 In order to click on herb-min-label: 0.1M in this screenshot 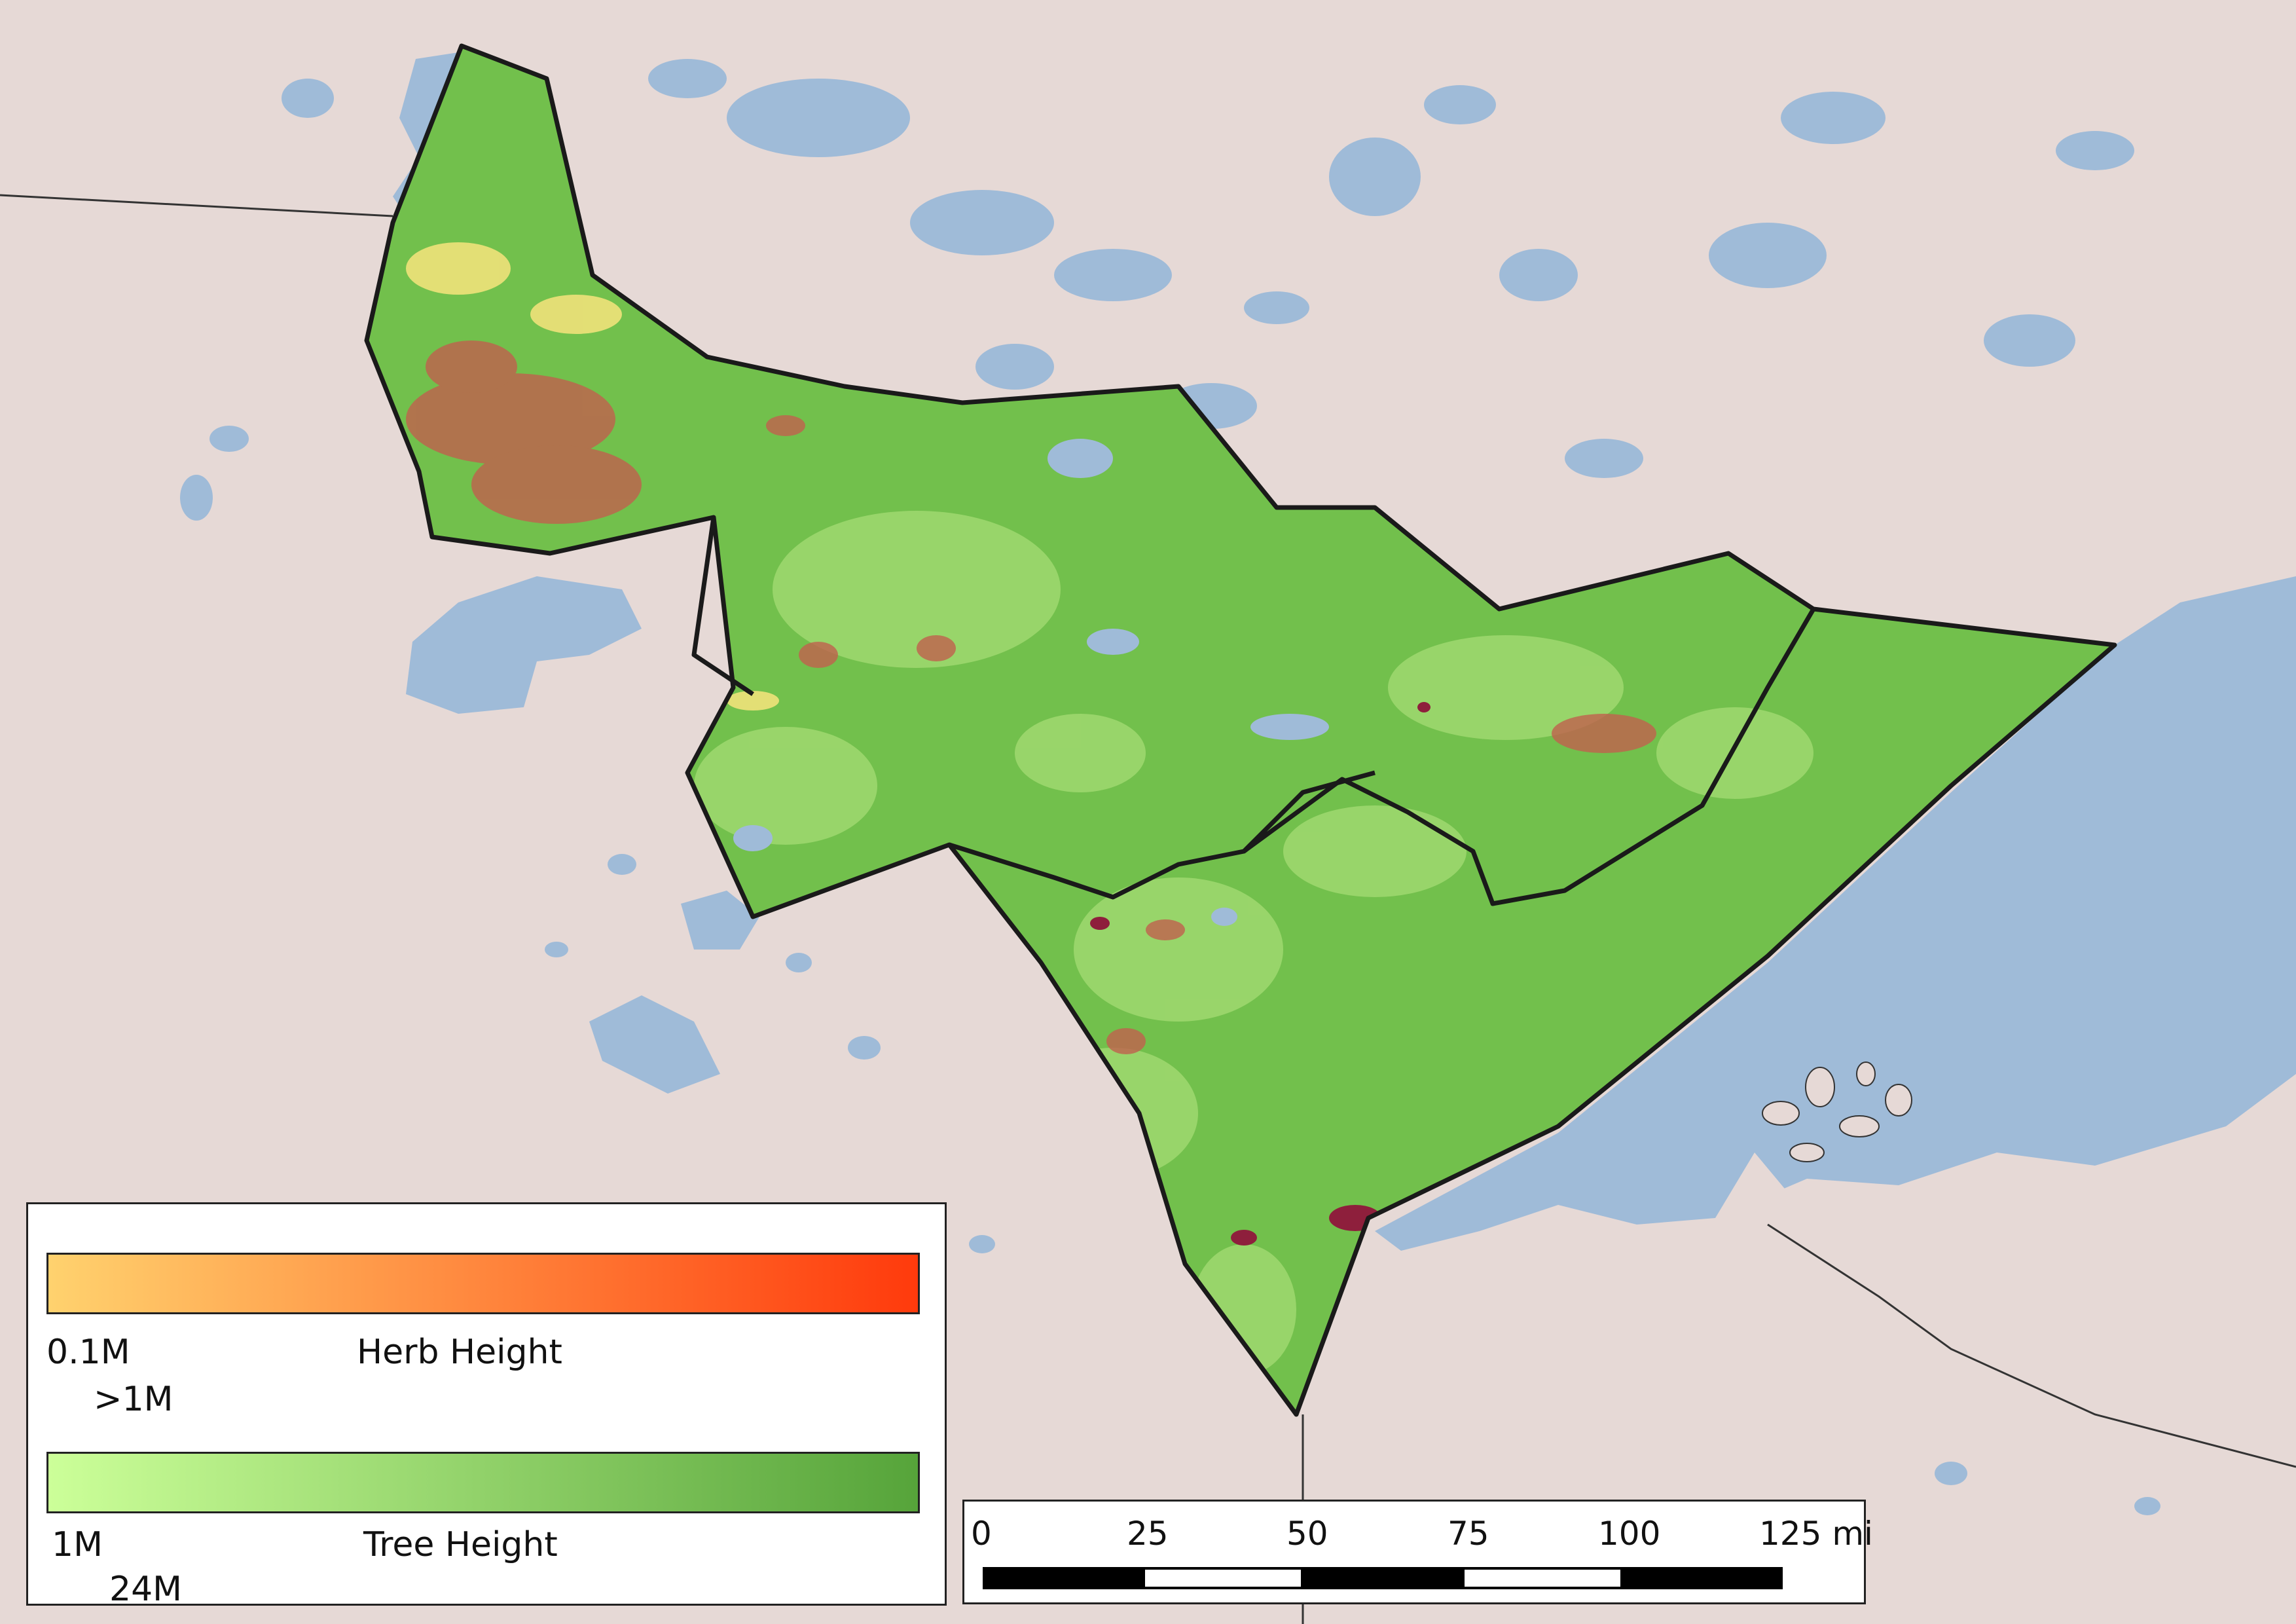, I will do `click(88, 1352)`.